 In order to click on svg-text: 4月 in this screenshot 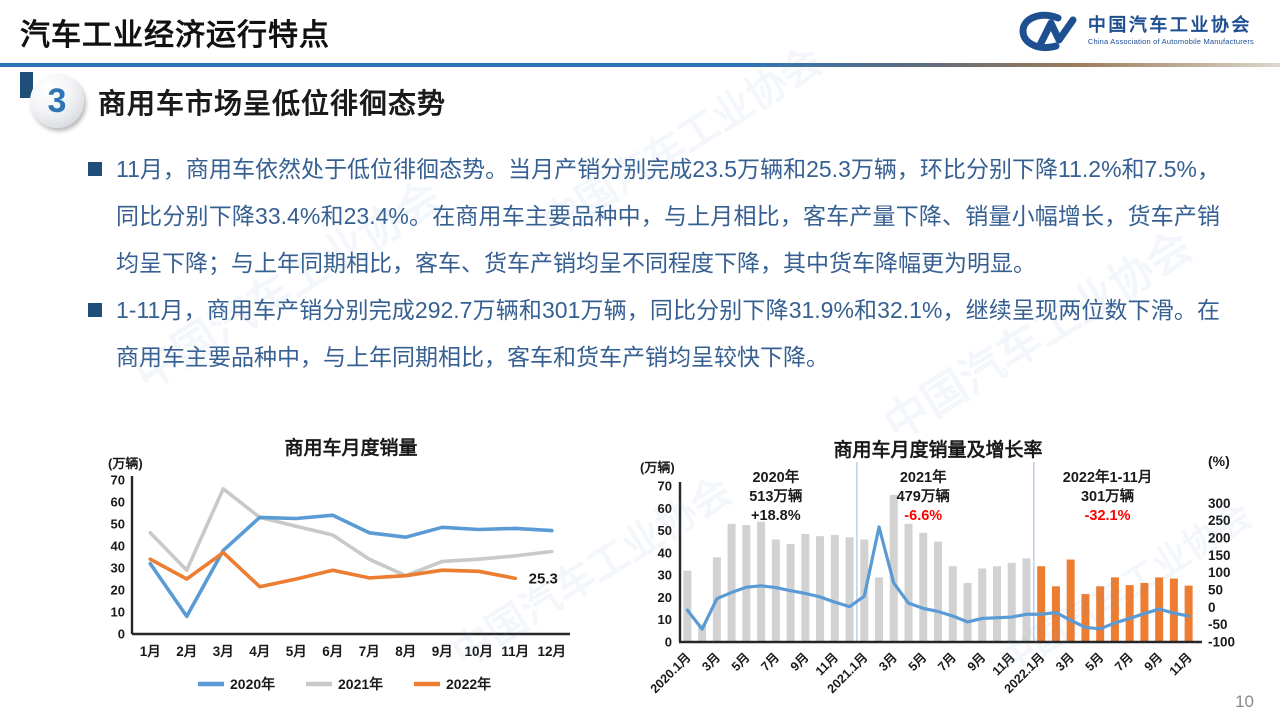, I will do `click(259, 651)`.